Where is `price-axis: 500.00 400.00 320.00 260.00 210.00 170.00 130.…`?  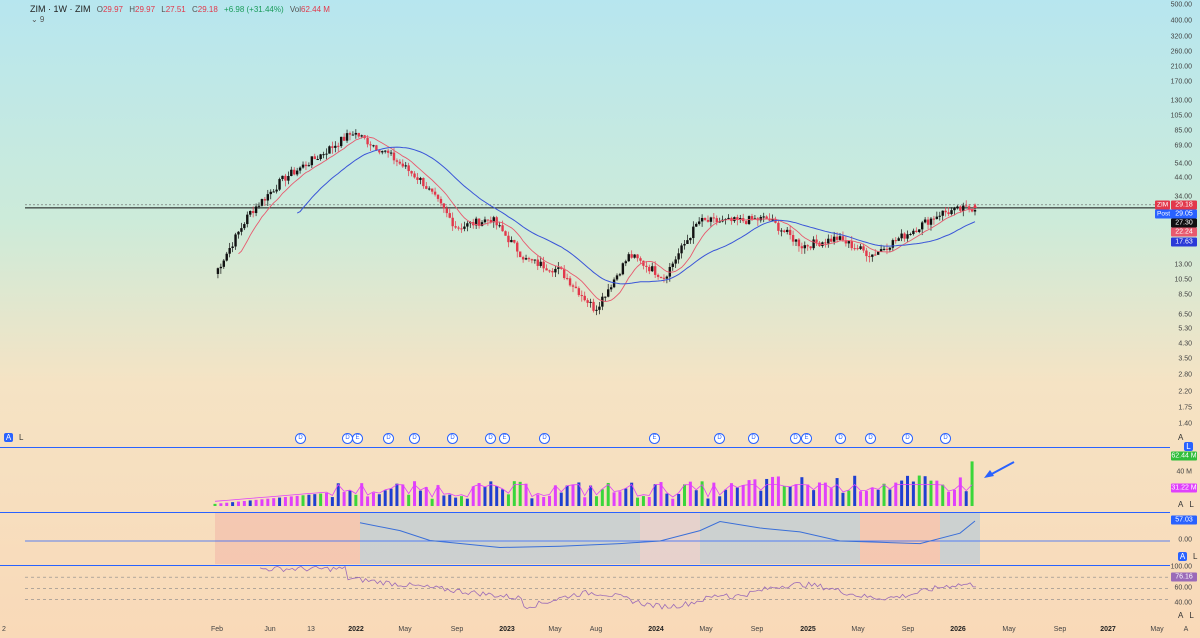 price-axis: 500.00 400.00 320.00 260.00 210.00 170.00 130.… is located at coordinates (1185, 222).